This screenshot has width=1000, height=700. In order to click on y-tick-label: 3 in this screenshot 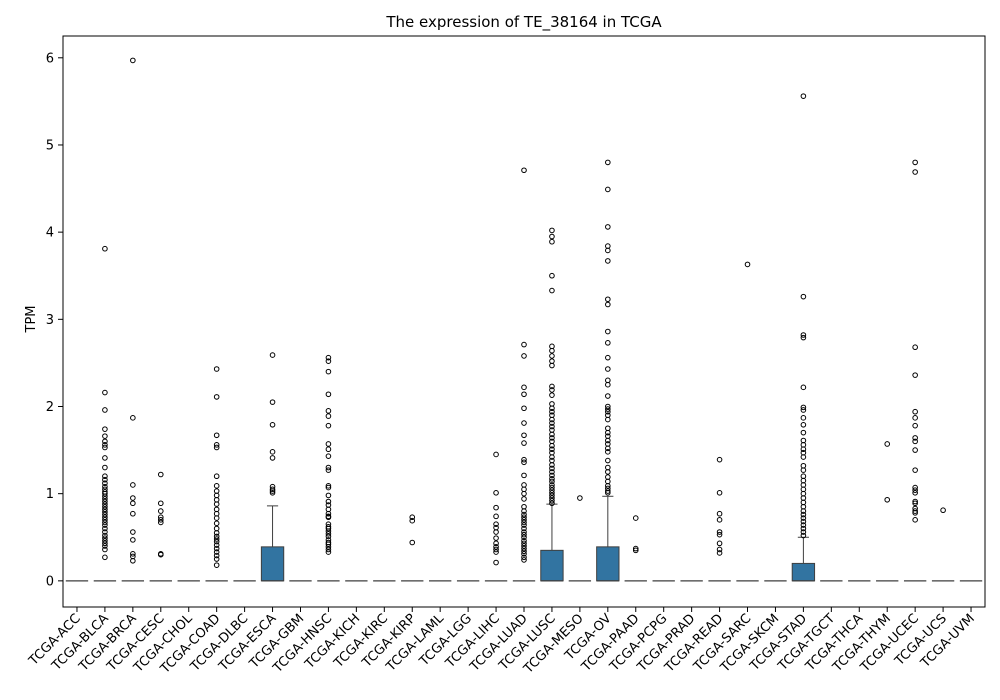, I will do `click(50, 320)`.